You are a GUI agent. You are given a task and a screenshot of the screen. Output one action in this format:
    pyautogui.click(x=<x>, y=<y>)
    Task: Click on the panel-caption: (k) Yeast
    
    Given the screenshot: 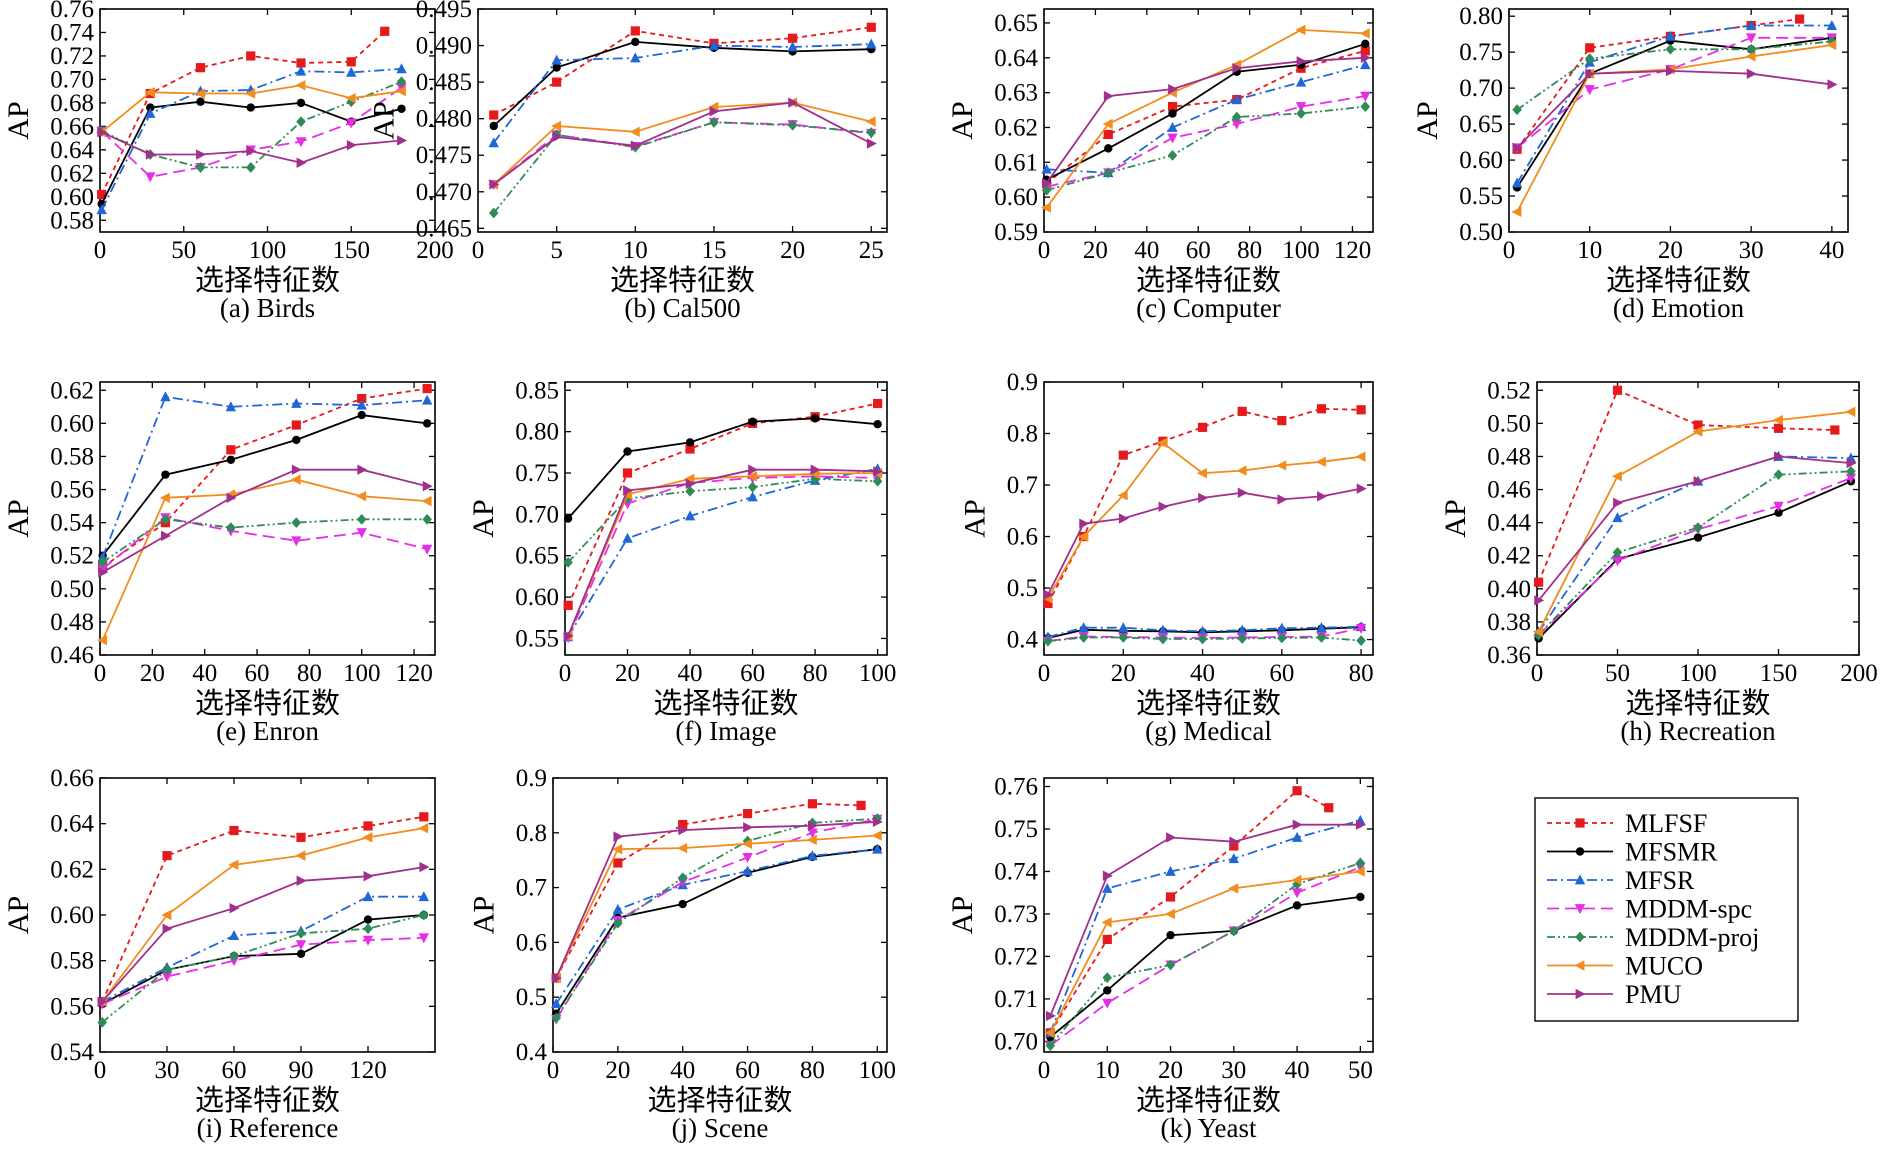 What is the action you would take?
    pyautogui.click(x=1208, y=1128)
    